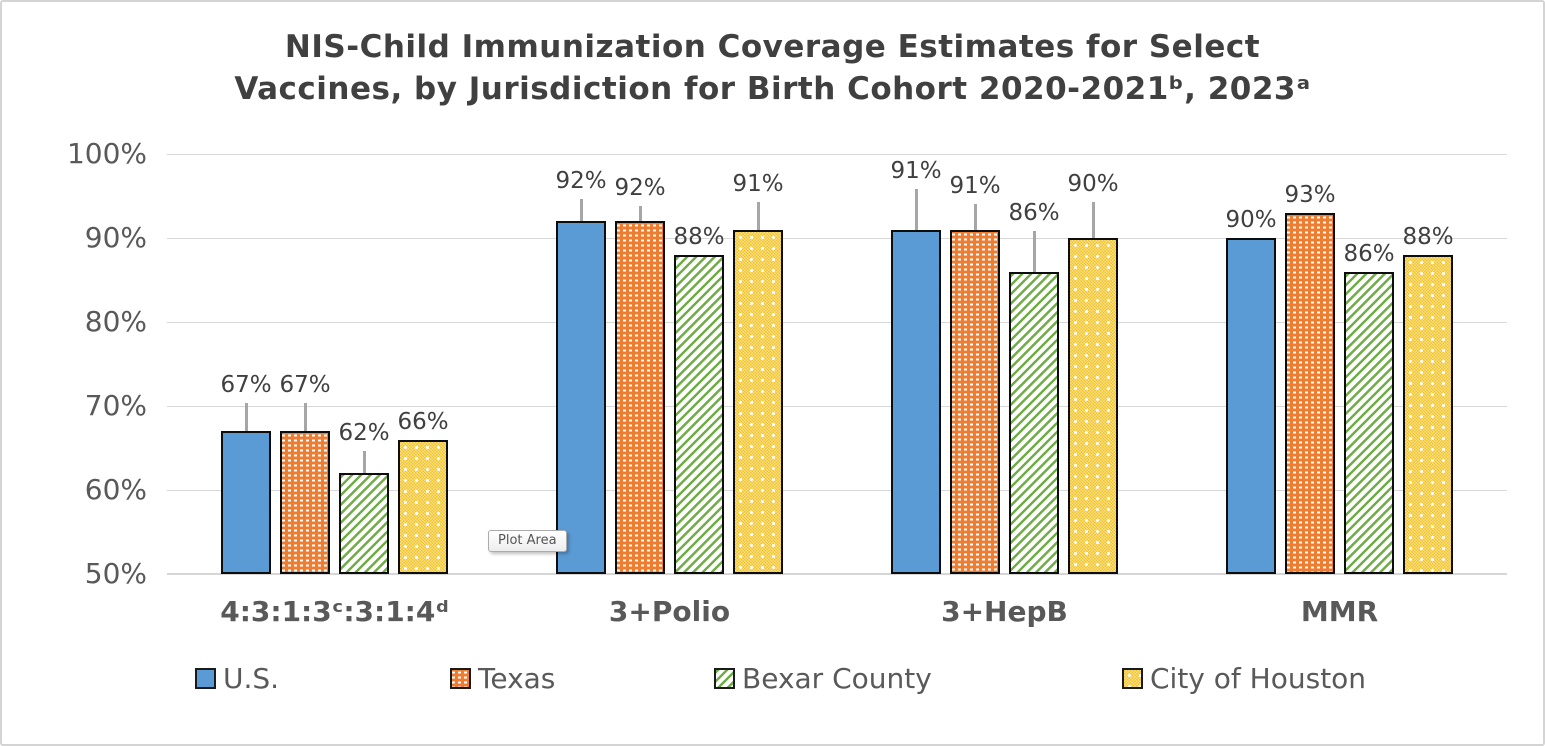  I want to click on x-axis-category-label: 4:3:1:3ᶜ:3:1:4ᵈ, so click(334, 611).